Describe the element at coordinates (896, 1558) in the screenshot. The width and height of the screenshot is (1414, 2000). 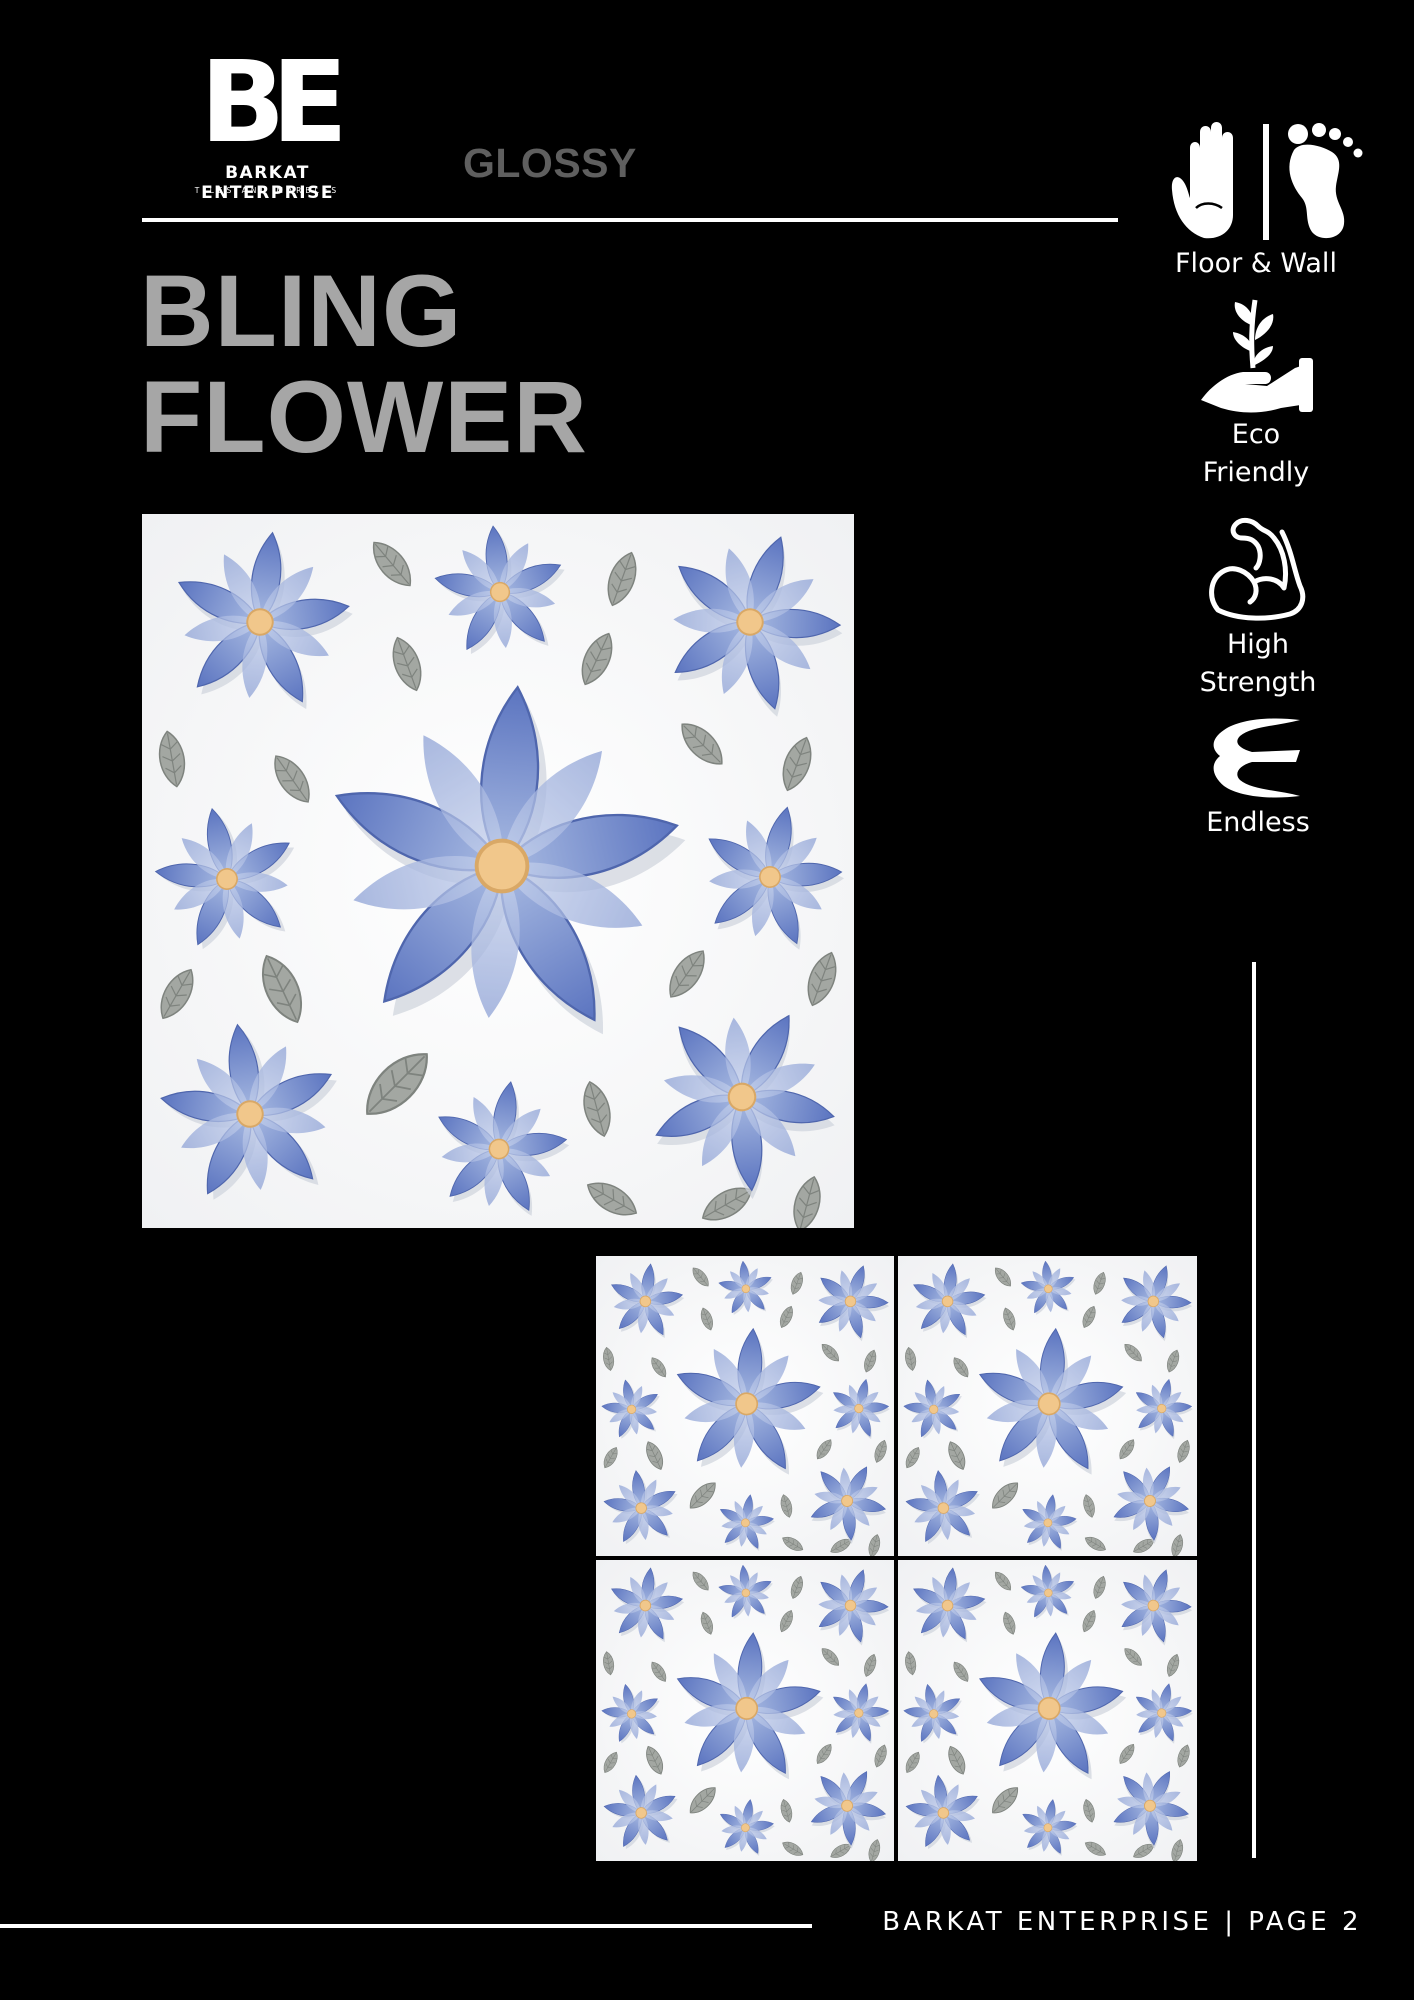
I see `tile-grid-preview` at that location.